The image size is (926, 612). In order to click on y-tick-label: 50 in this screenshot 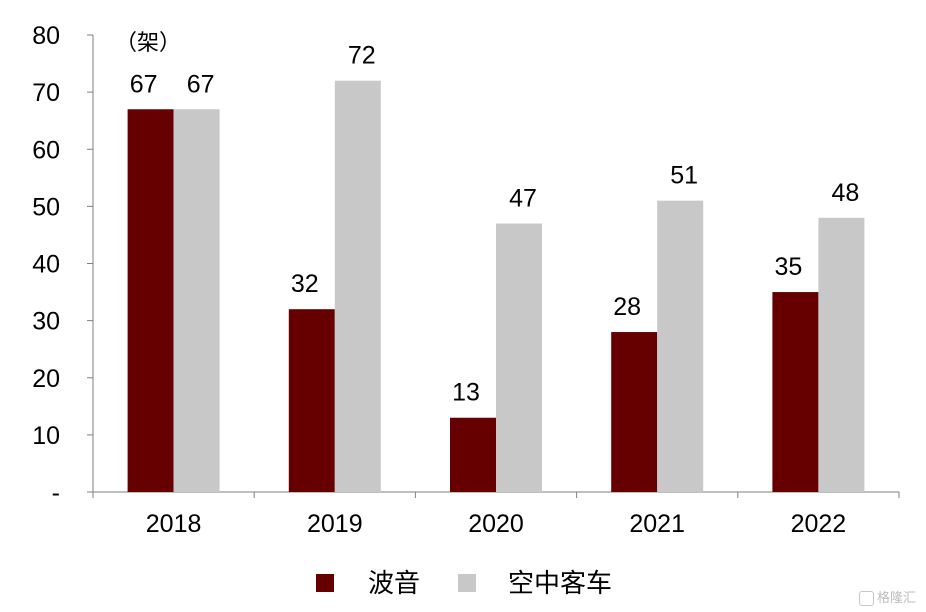, I will do `click(46, 207)`.